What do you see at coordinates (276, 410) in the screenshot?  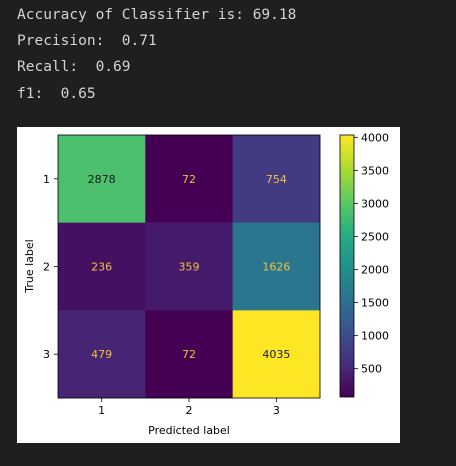 I see `x-tick-label: 3` at bounding box center [276, 410].